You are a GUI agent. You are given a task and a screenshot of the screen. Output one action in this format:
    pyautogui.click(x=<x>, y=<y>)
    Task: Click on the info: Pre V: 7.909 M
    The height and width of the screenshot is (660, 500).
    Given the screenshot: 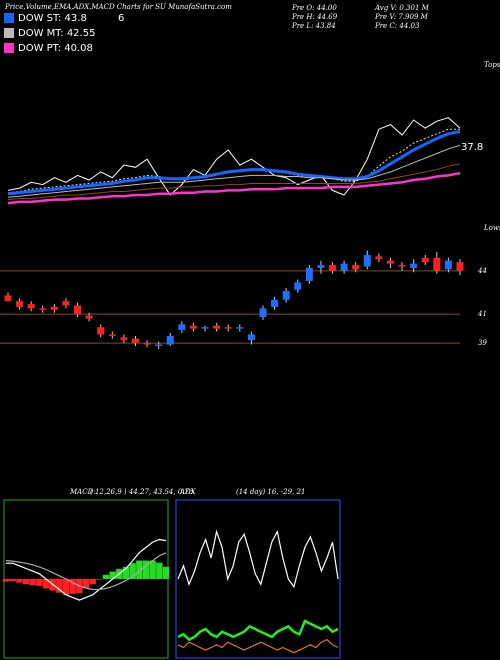 What is the action you would take?
    pyautogui.click(x=401, y=17)
    